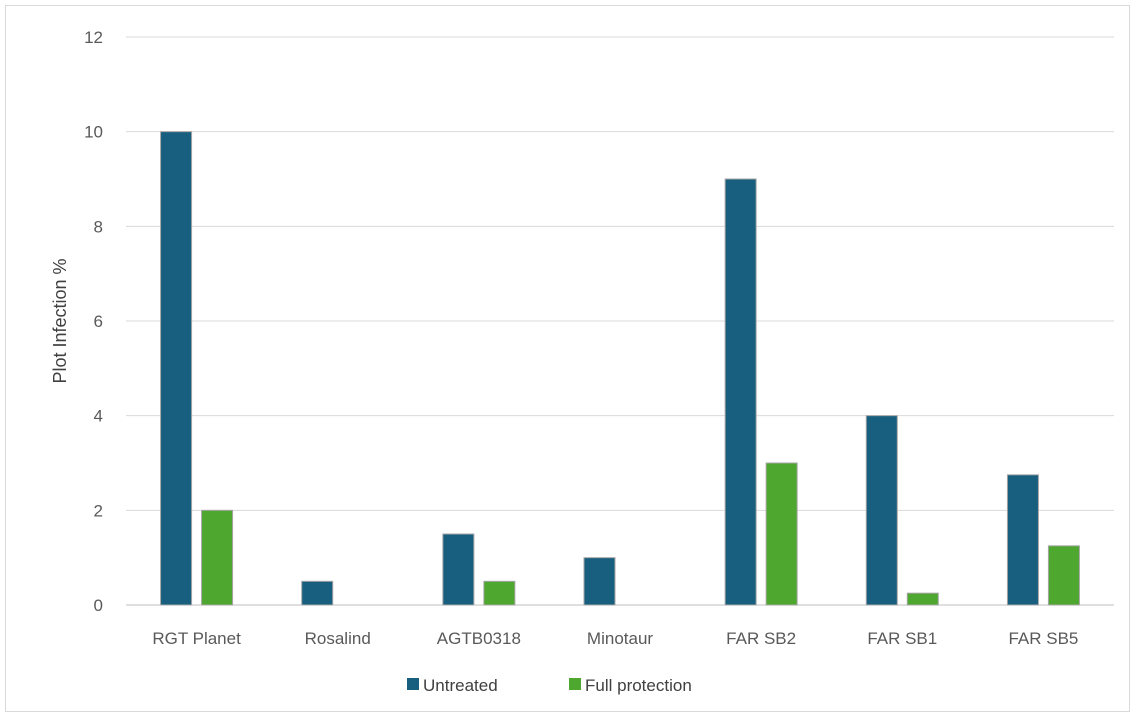 The height and width of the screenshot is (717, 1135). I want to click on x-tick-label: RGT Planet, so click(196, 638).